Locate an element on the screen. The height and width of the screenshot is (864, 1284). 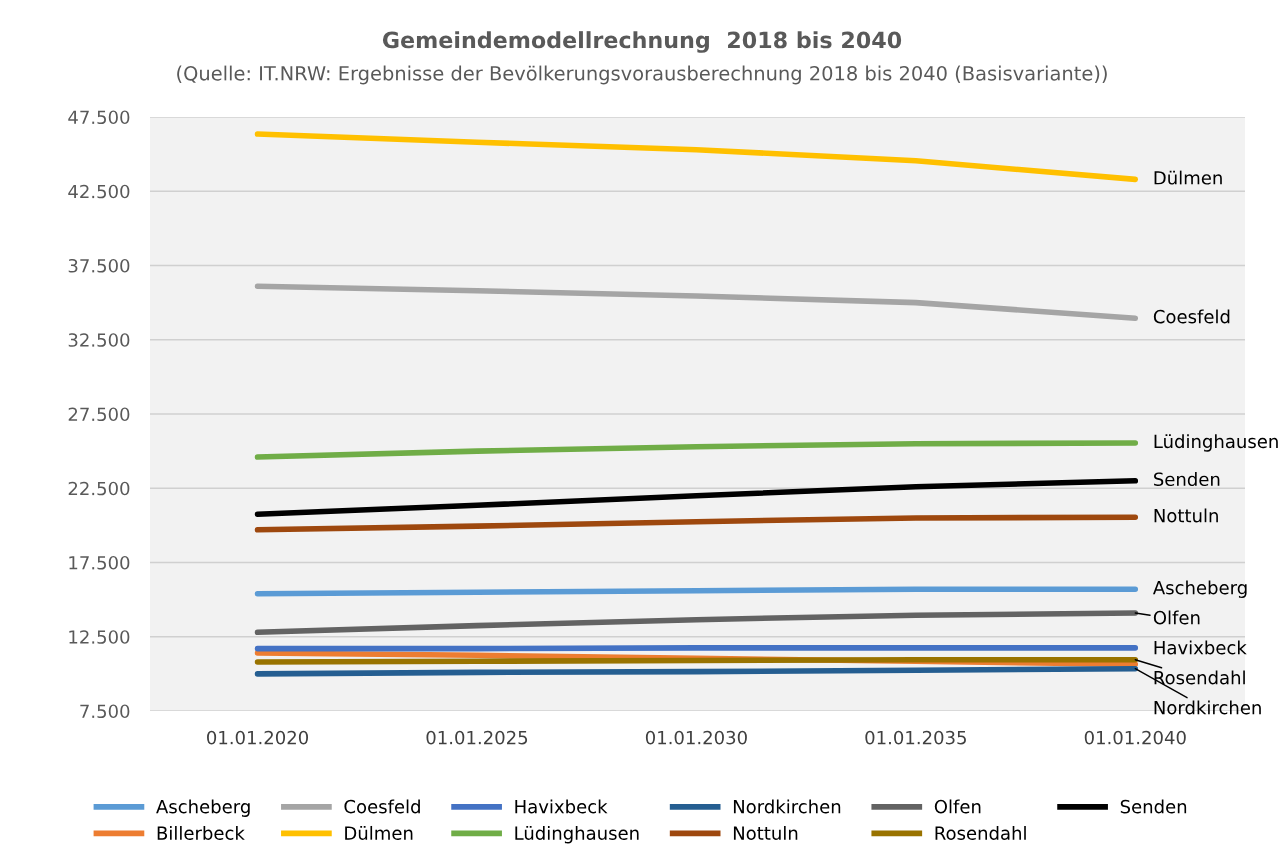
y-tick-label: 37.500 is located at coordinates (99, 265).